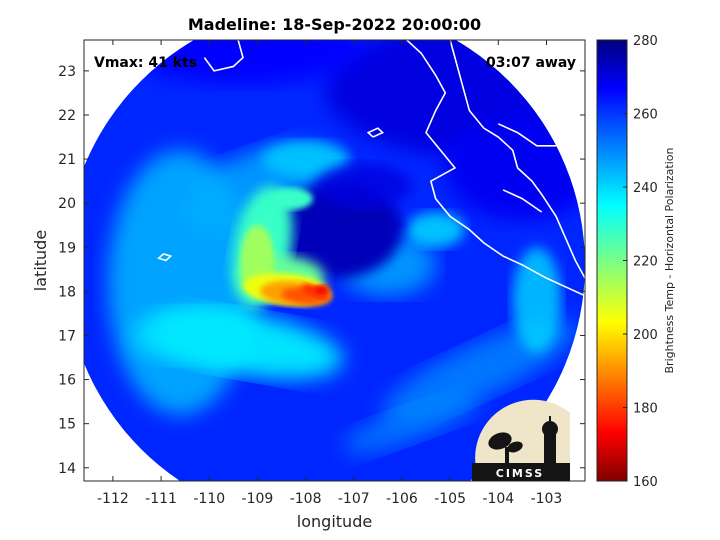 This screenshot has height=540, width=720. What do you see at coordinates (67, 248) in the screenshot?
I see `y-tick-label: 19` at bounding box center [67, 248].